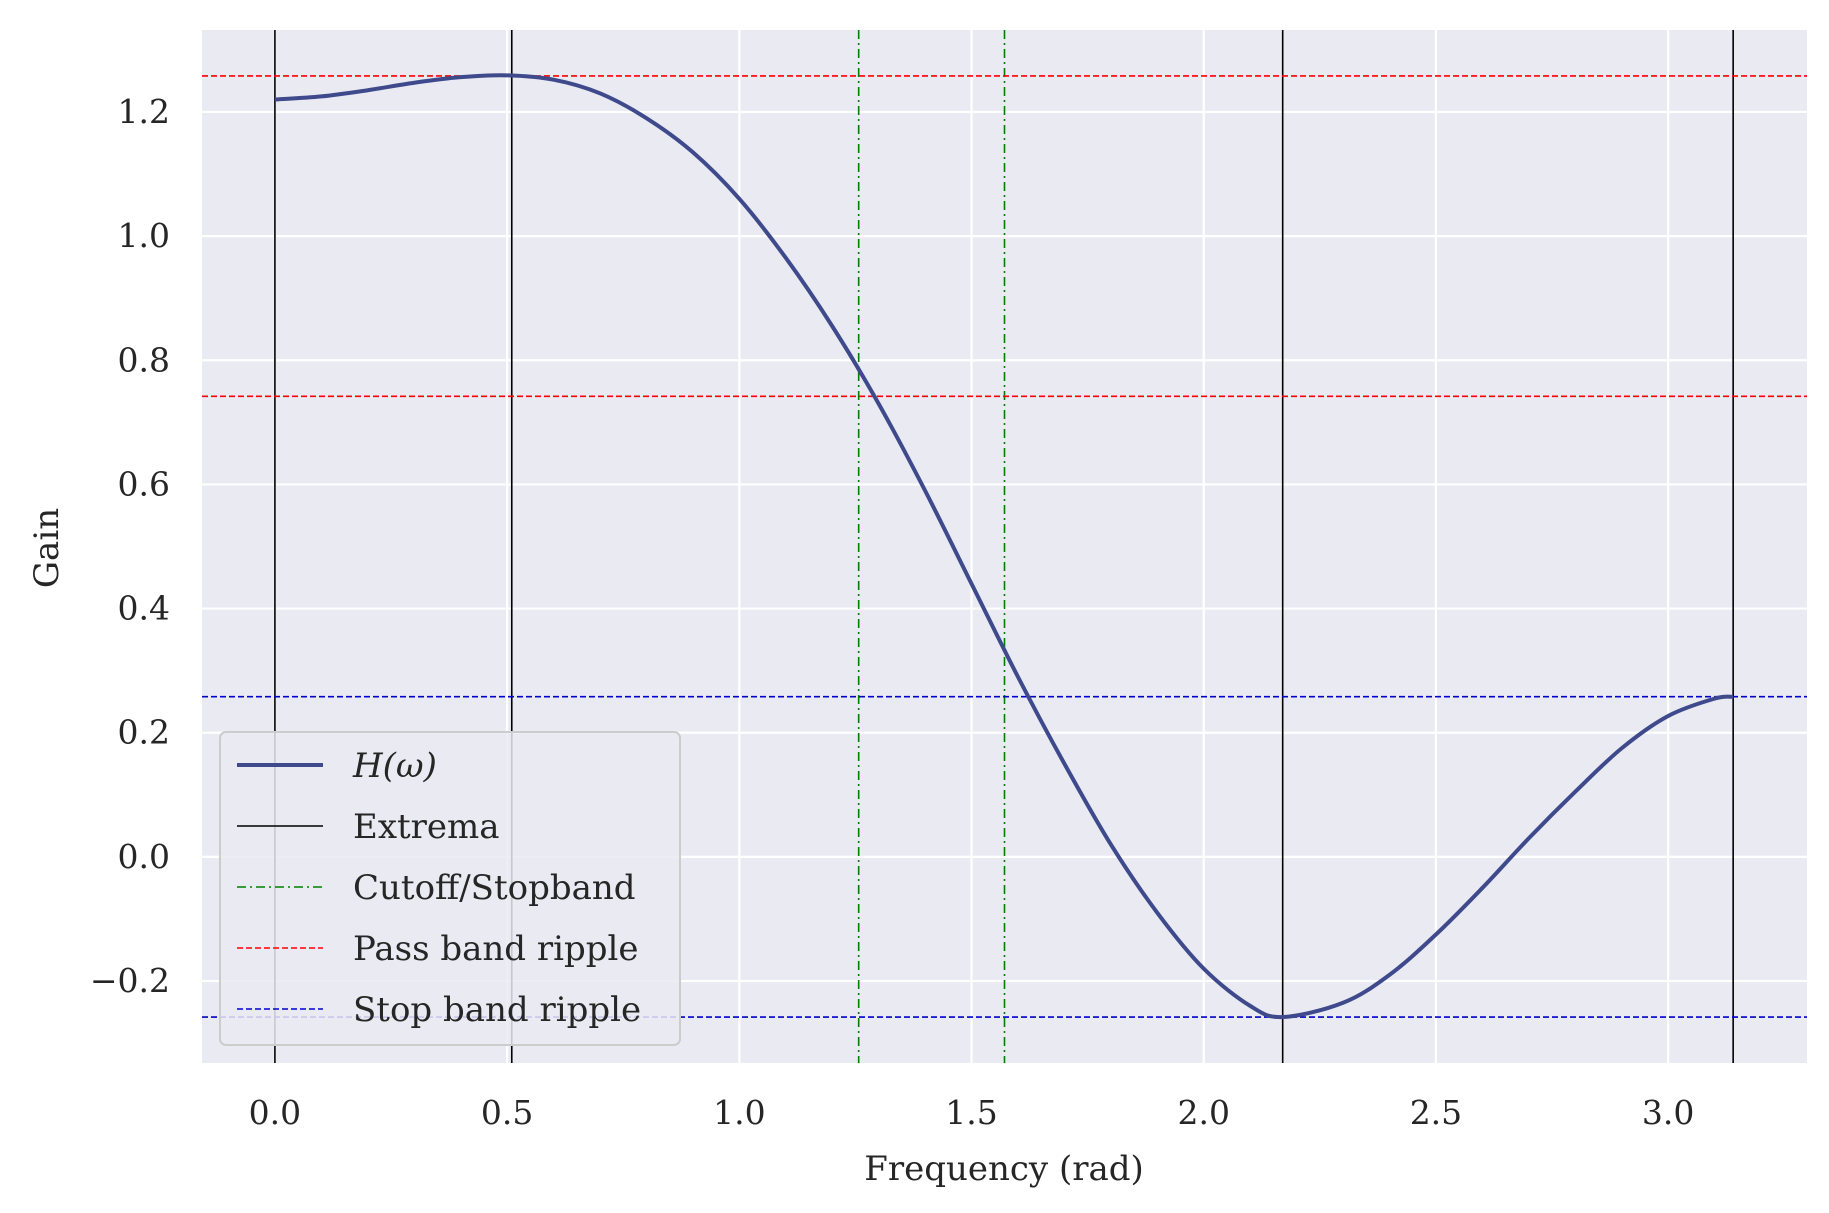 This screenshot has height=1213, width=1829. What do you see at coordinates (144, 732) in the screenshot?
I see `y-tick-label: 0.2` at bounding box center [144, 732].